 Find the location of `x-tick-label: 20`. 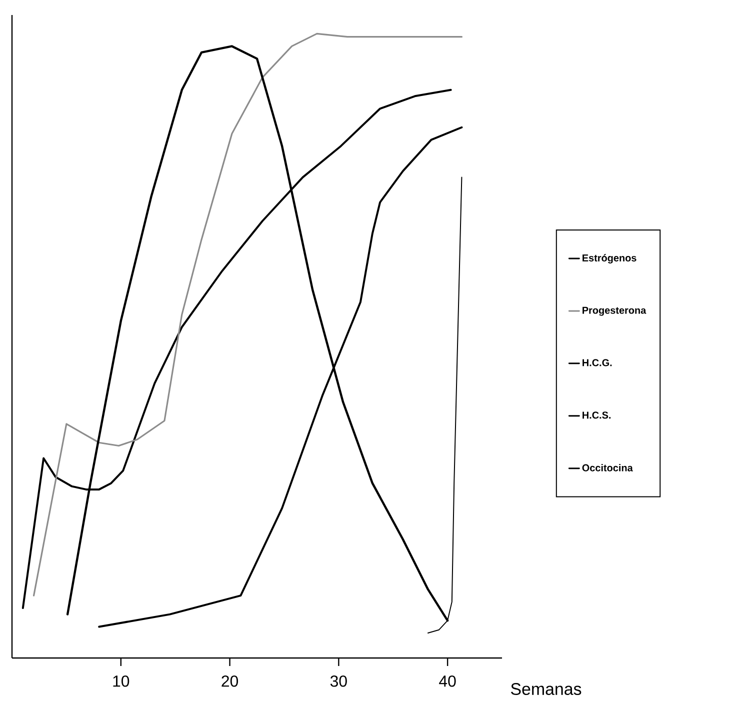

x-tick-label: 20 is located at coordinates (230, 681).